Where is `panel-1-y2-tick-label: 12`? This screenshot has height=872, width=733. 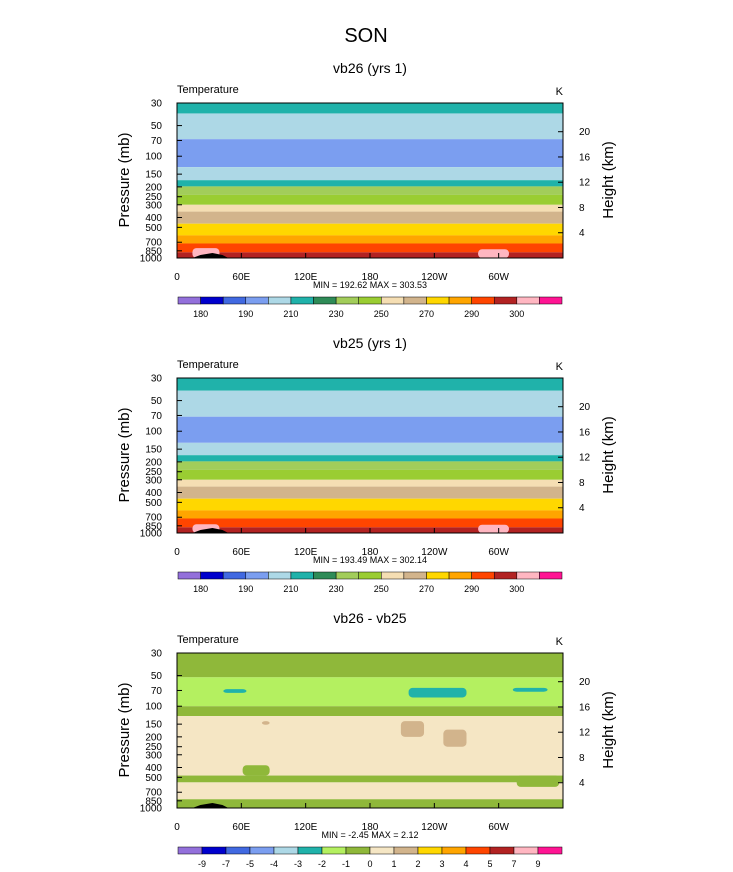 panel-1-y2-tick-label: 12 is located at coordinates (585, 183).